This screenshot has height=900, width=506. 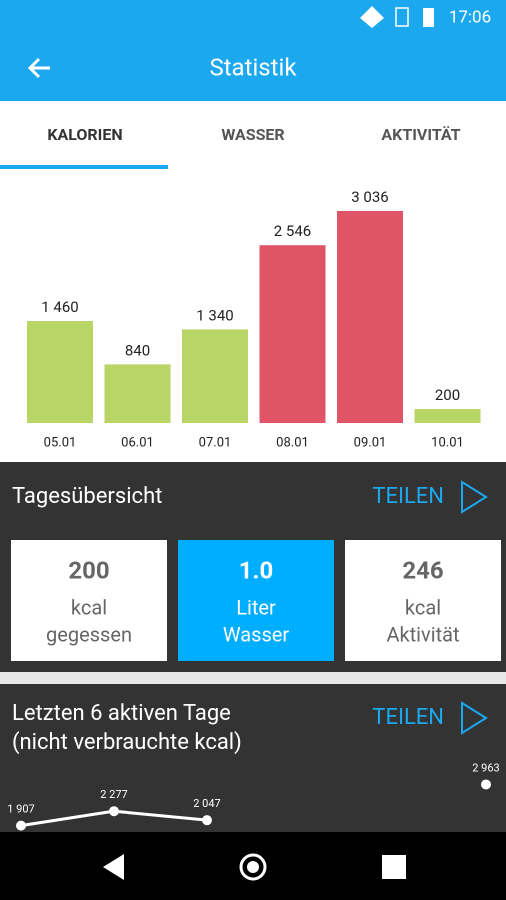 What do you see at coordinates (84, 134) in the screenshot?
I see `tab: KALORIEN` at bounding box center [84, 134].